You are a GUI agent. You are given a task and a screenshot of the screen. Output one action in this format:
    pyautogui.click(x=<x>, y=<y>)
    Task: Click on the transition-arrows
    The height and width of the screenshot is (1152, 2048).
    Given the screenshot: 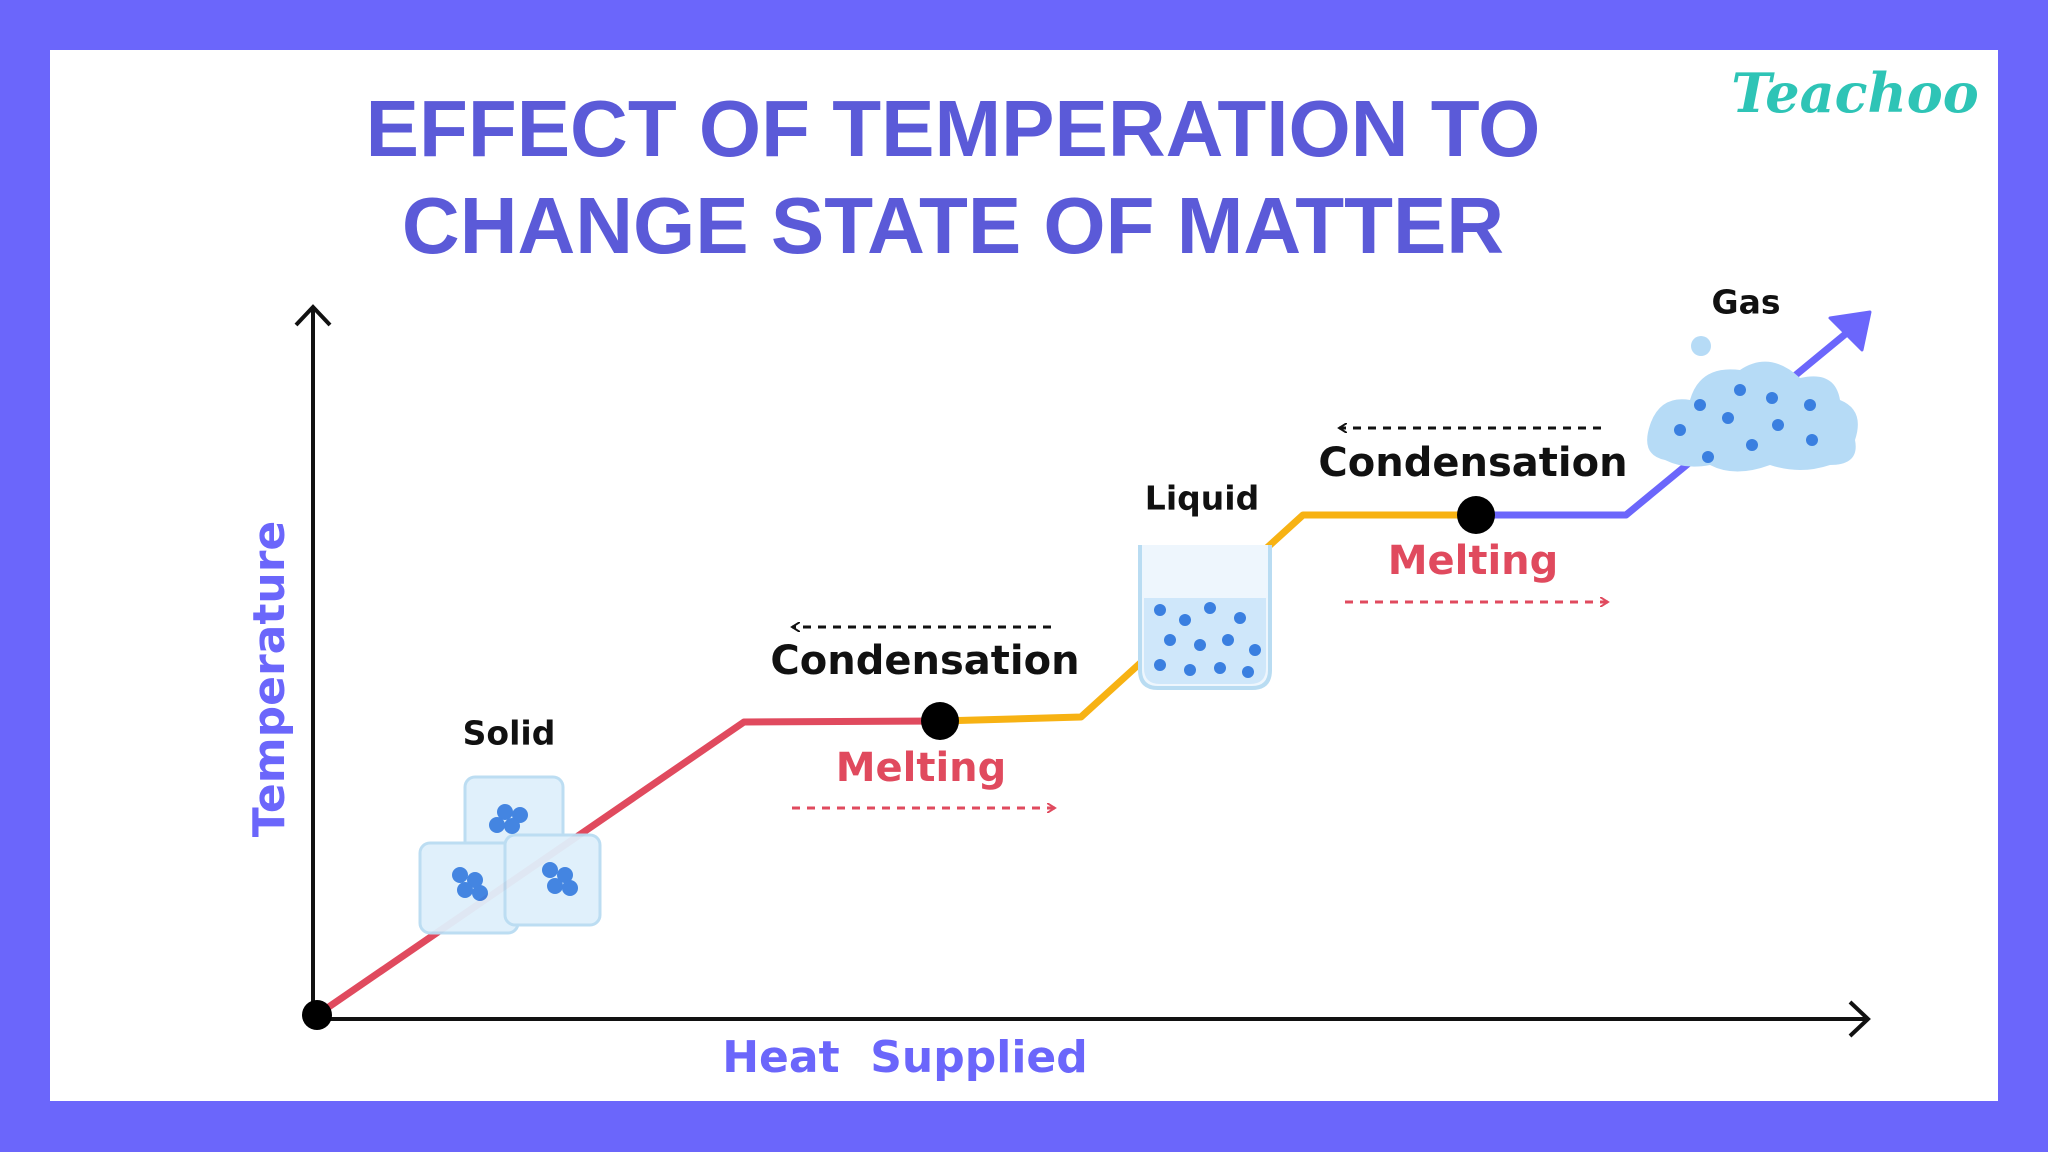 What is the action you would take?
    pyautogui.click(x=1200, y=618)
    